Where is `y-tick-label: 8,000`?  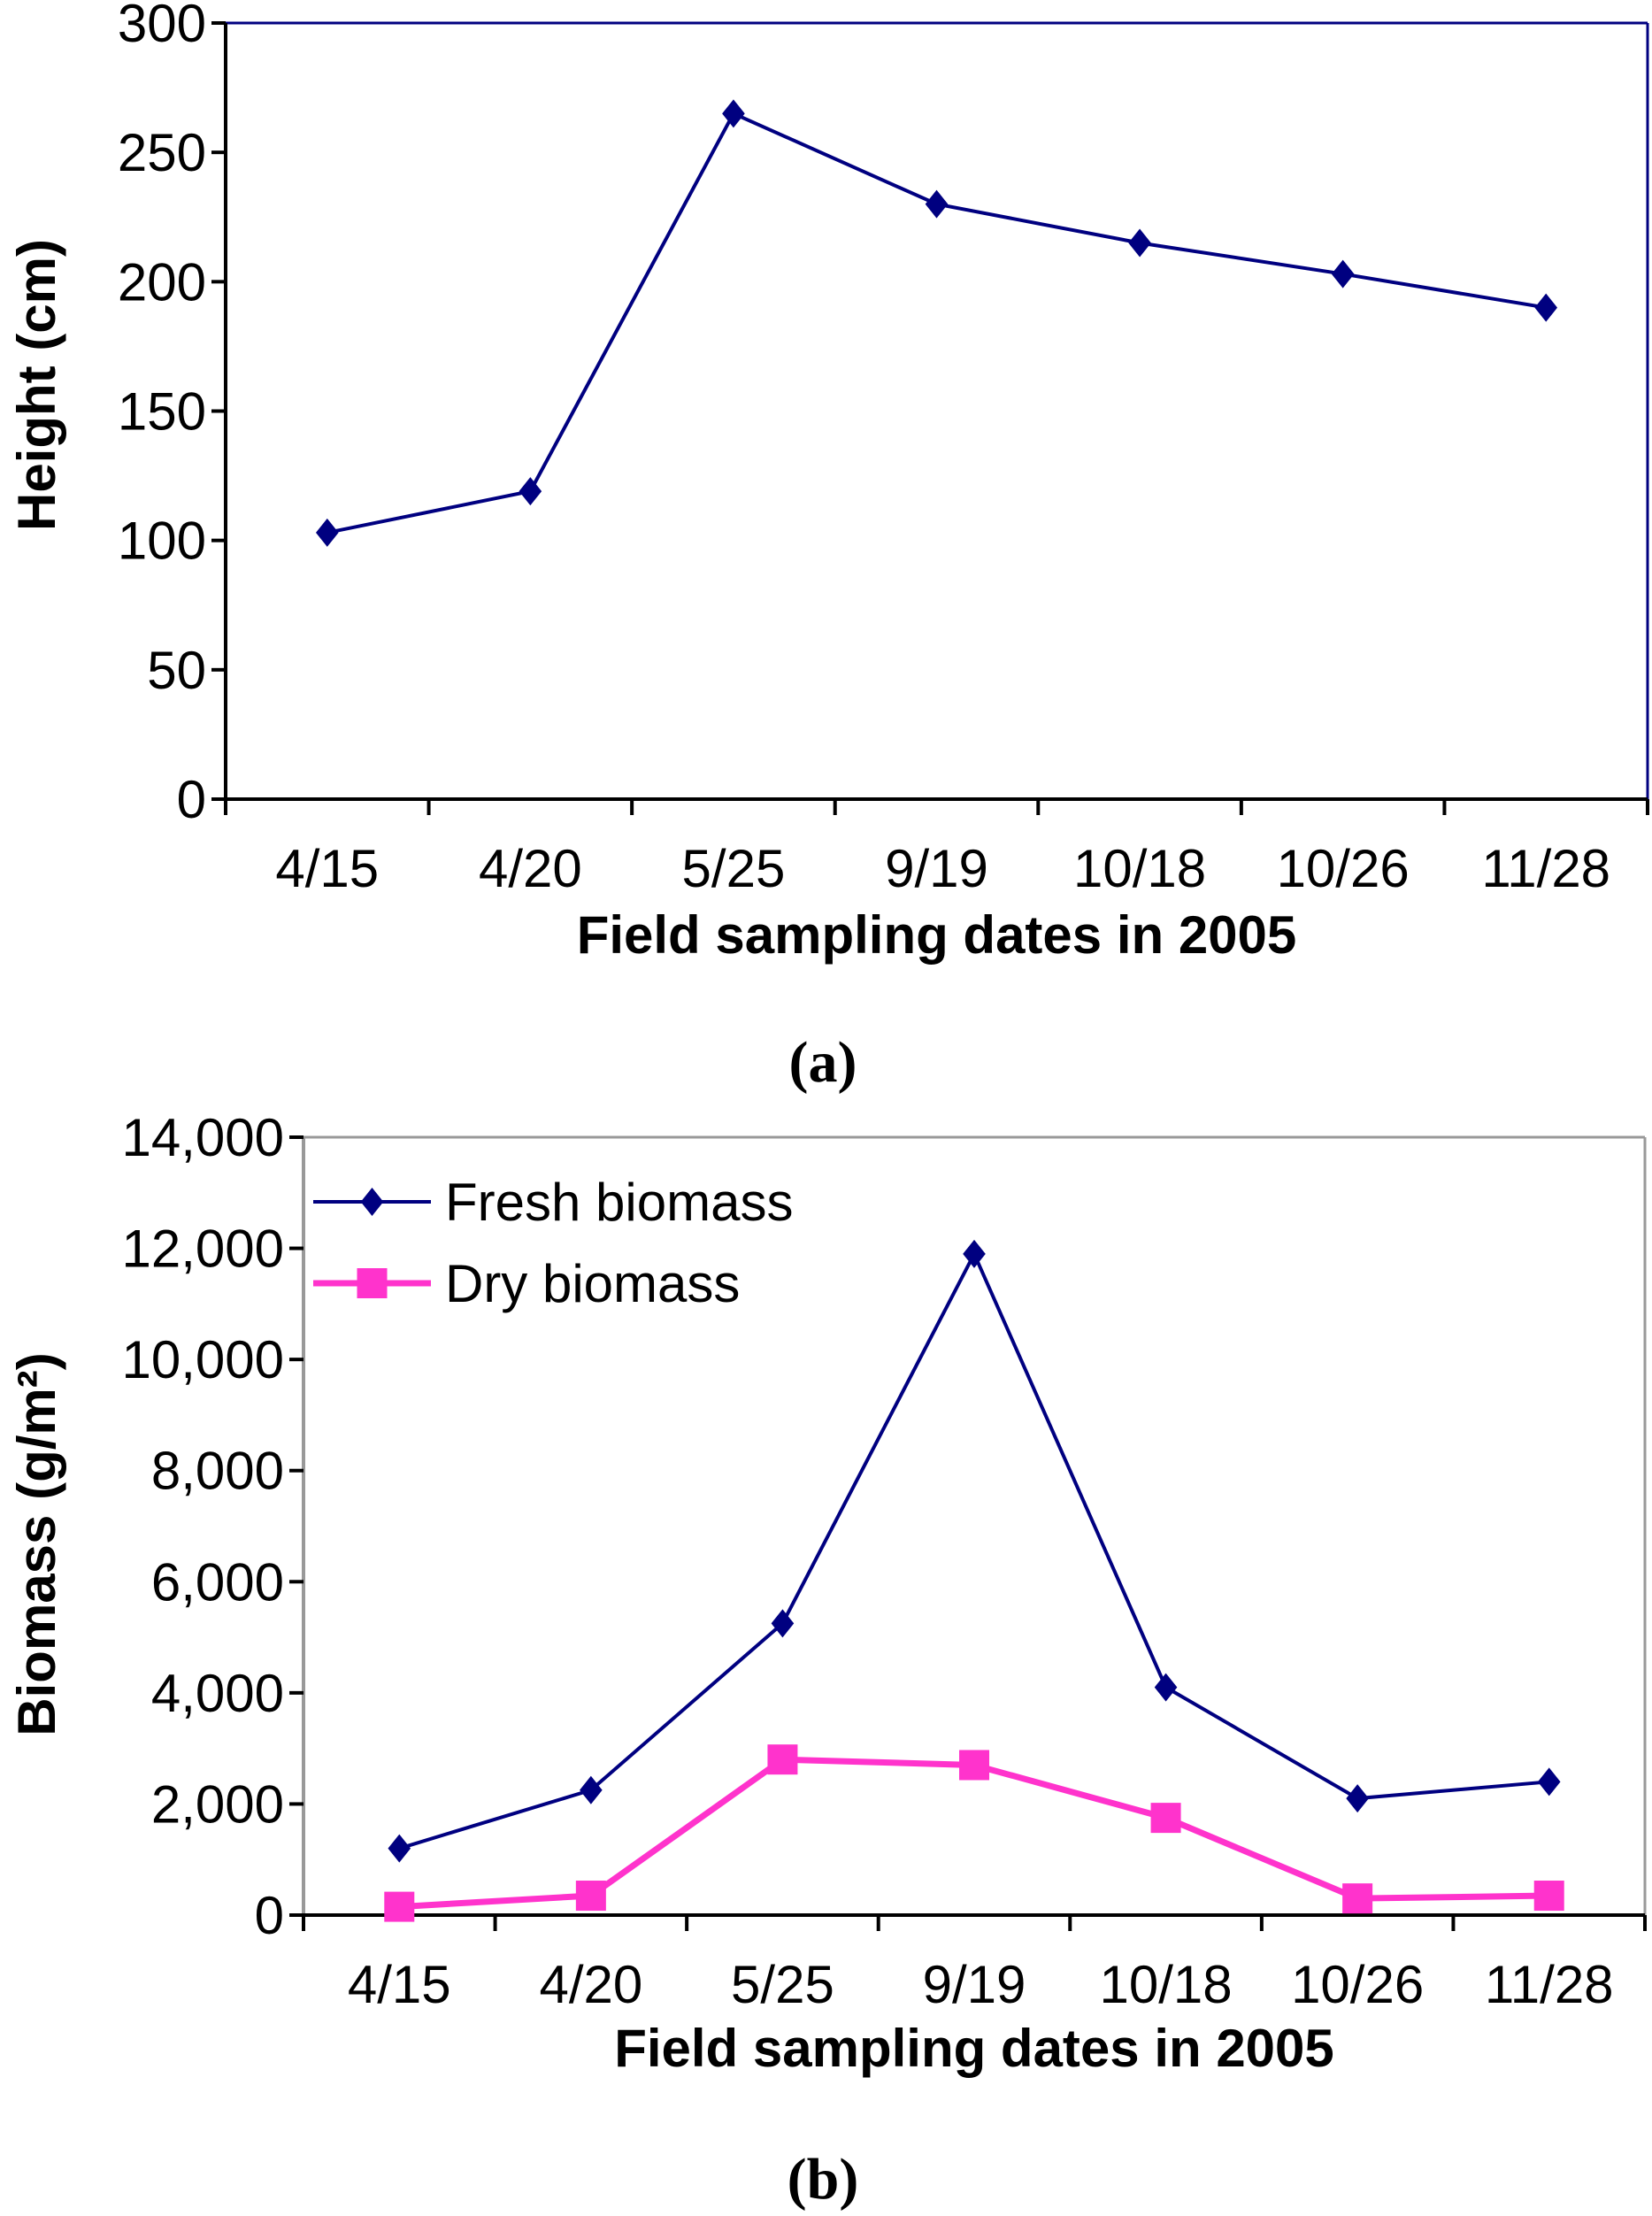
y-tick-label: 8,000 is located at coordinates (217, 1471).